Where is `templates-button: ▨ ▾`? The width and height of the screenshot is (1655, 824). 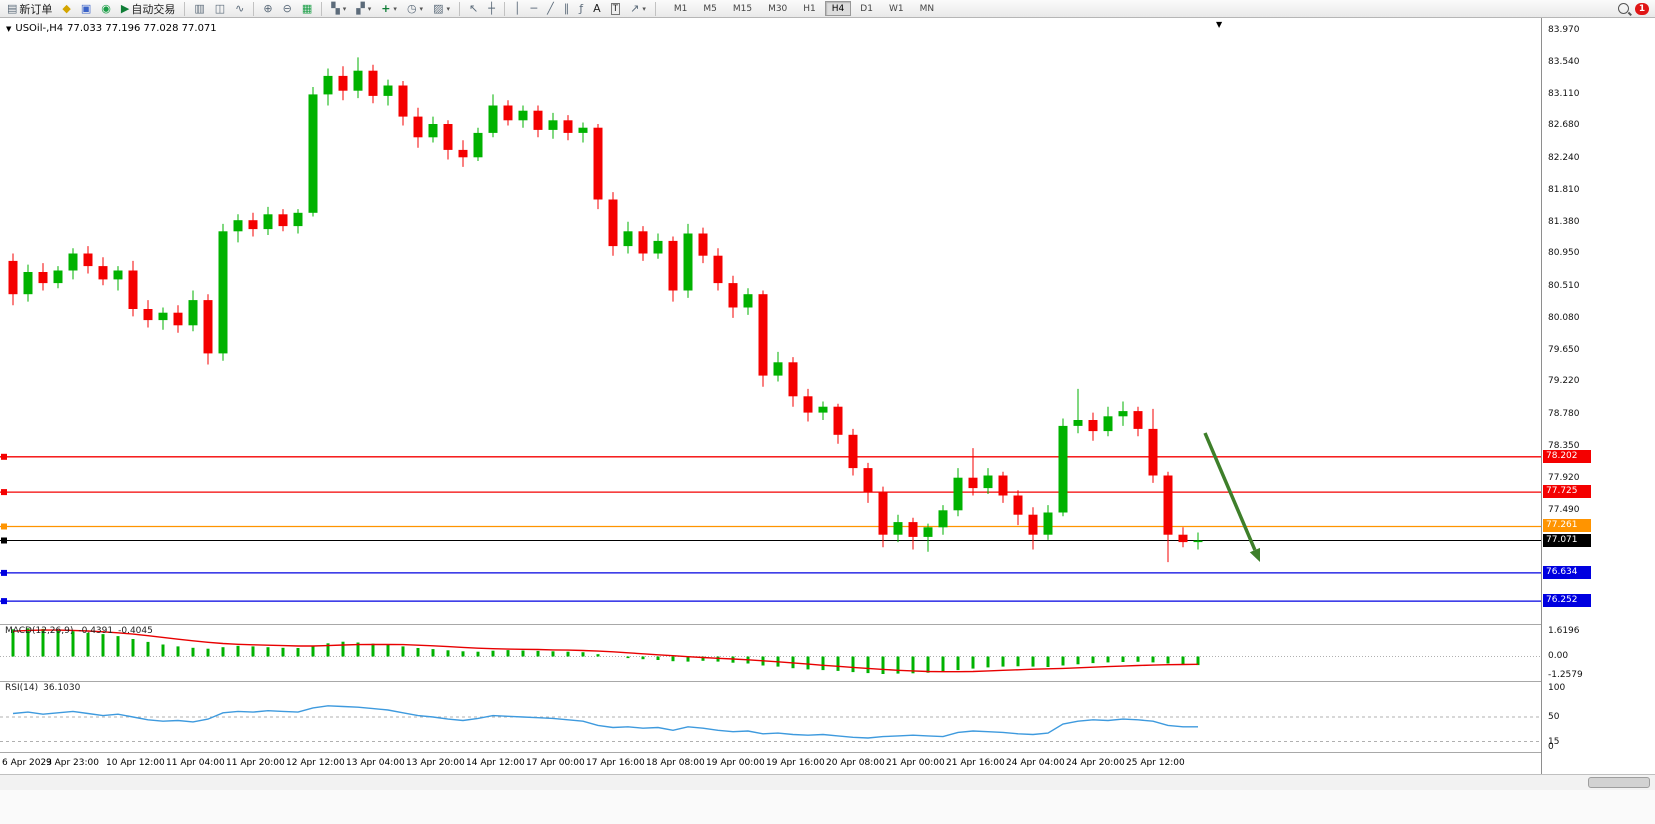
templates-button: ▨ ▾ is located at coordinates (441, 9).